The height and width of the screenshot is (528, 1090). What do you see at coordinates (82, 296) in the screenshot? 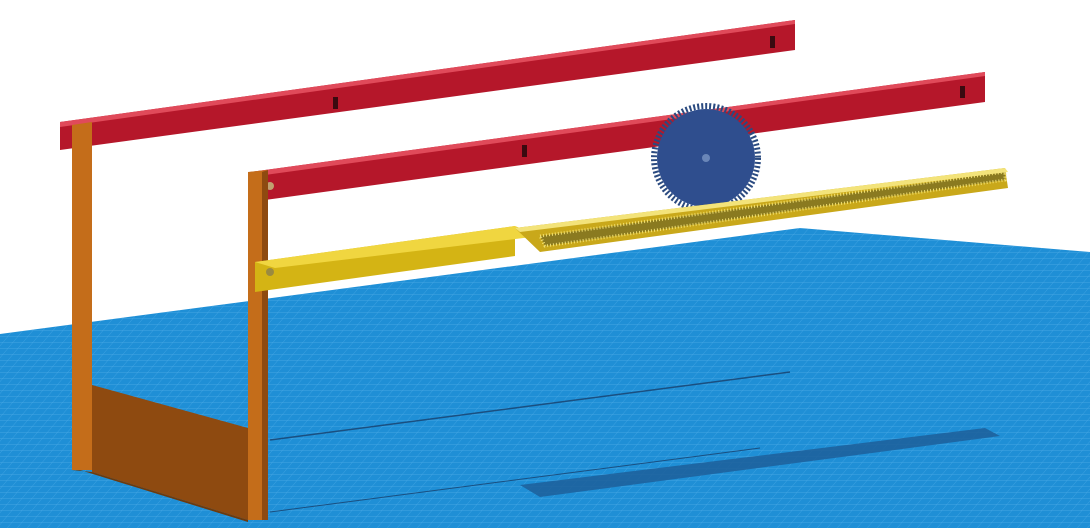
I see `left-post` at bounding box center [82, 296].